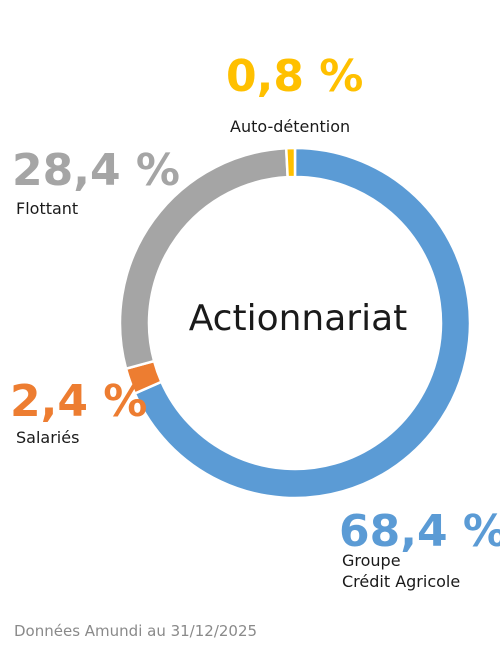  Describe the element at coordinates (47, 208) in the screenshot. I see `segment-label-flottant: Flottant` at that location.